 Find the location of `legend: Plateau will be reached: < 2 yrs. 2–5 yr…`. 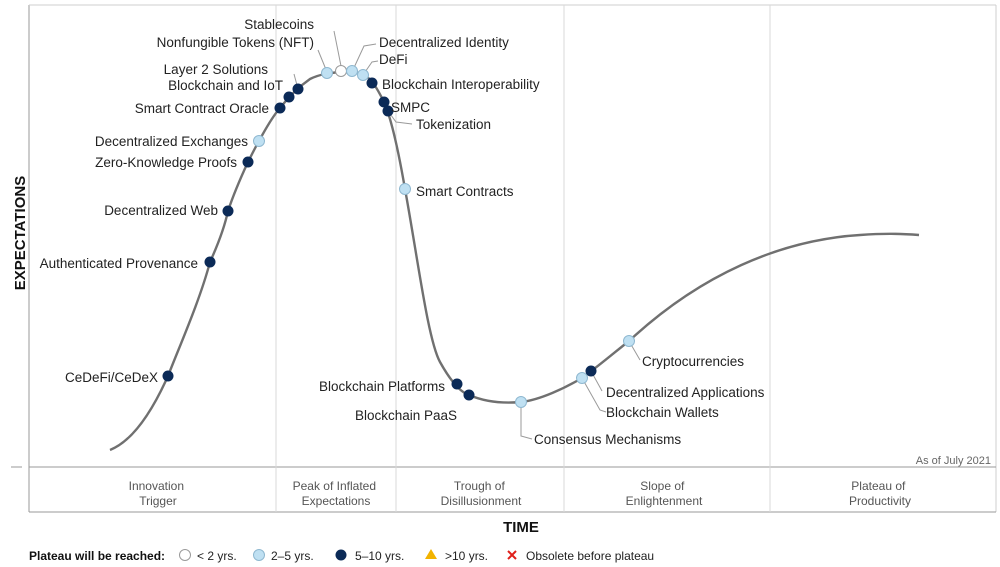

legend: Plateau will be reached: < 2 yrs. 2–5 yr… is located at coordinates (341, 556).